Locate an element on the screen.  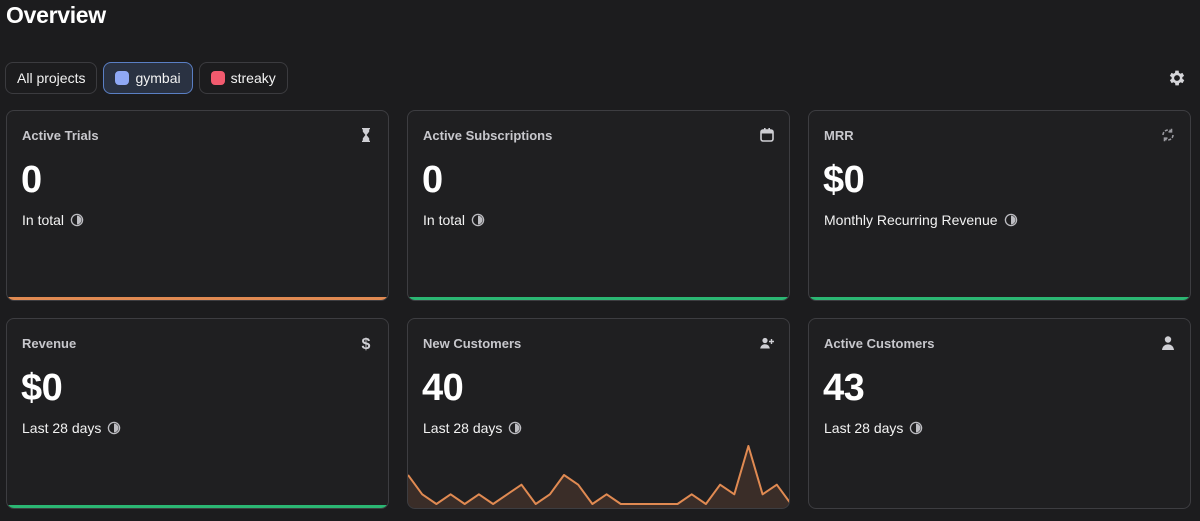
sparkline-area is located at coordinates (598, 477).